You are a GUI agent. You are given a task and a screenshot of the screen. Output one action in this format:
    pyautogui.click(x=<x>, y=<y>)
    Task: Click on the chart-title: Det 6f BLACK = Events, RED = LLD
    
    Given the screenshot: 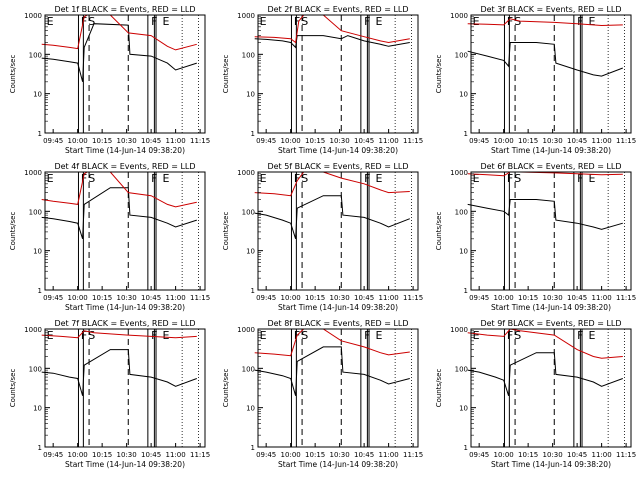 What is the action you would take?
    pyautogui.click(x=550, y=166)
    